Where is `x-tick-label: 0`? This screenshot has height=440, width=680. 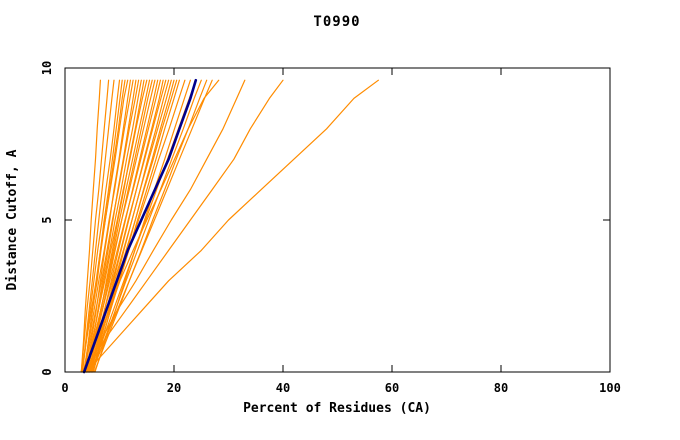
x-tick-label: 0 is located at coordinates (64, 388).